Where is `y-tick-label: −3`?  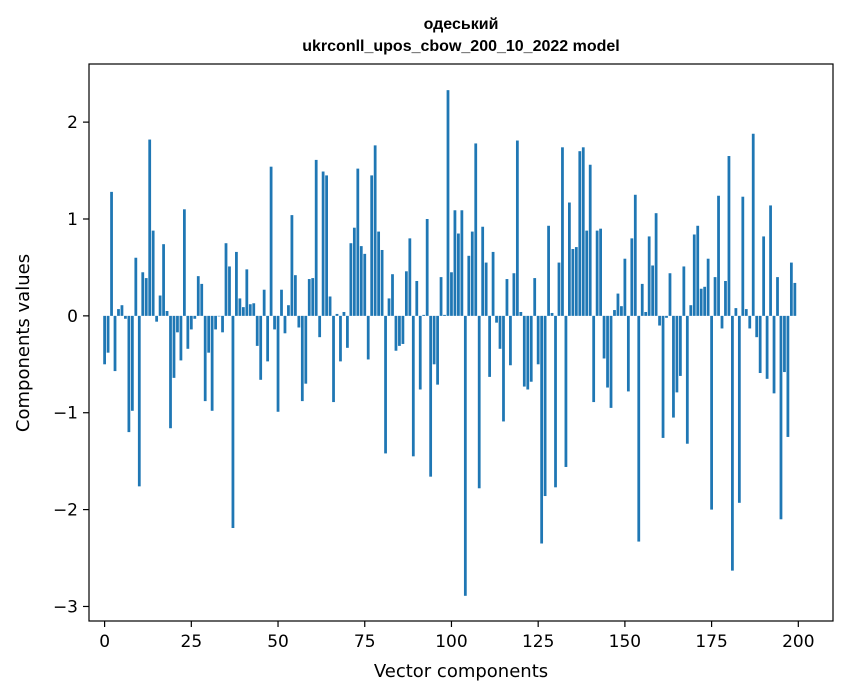
y-tick-label: −3 is located at coordinates (65, 607).